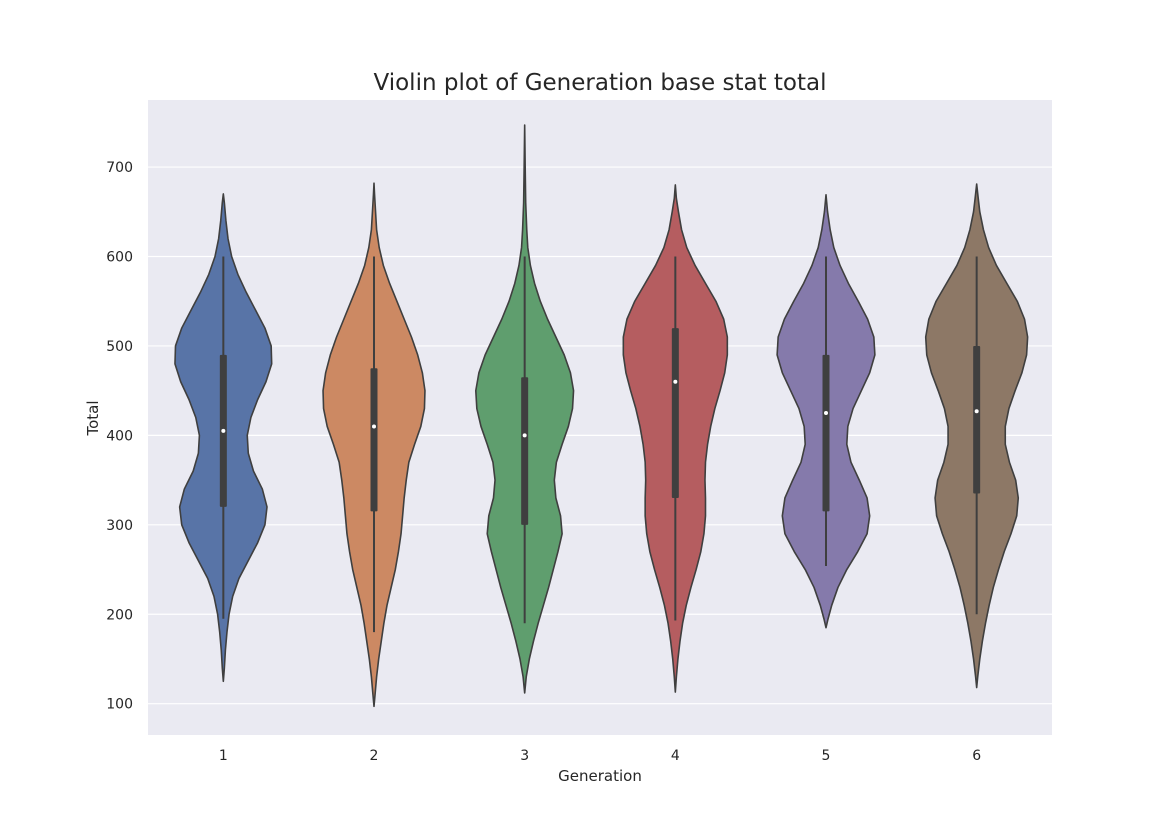 The image size is (1170, 831). What do you see at coordinates (524, 756) in the screenshot?
I see `x-tick-label: 3` at bounding box center [524, 756].